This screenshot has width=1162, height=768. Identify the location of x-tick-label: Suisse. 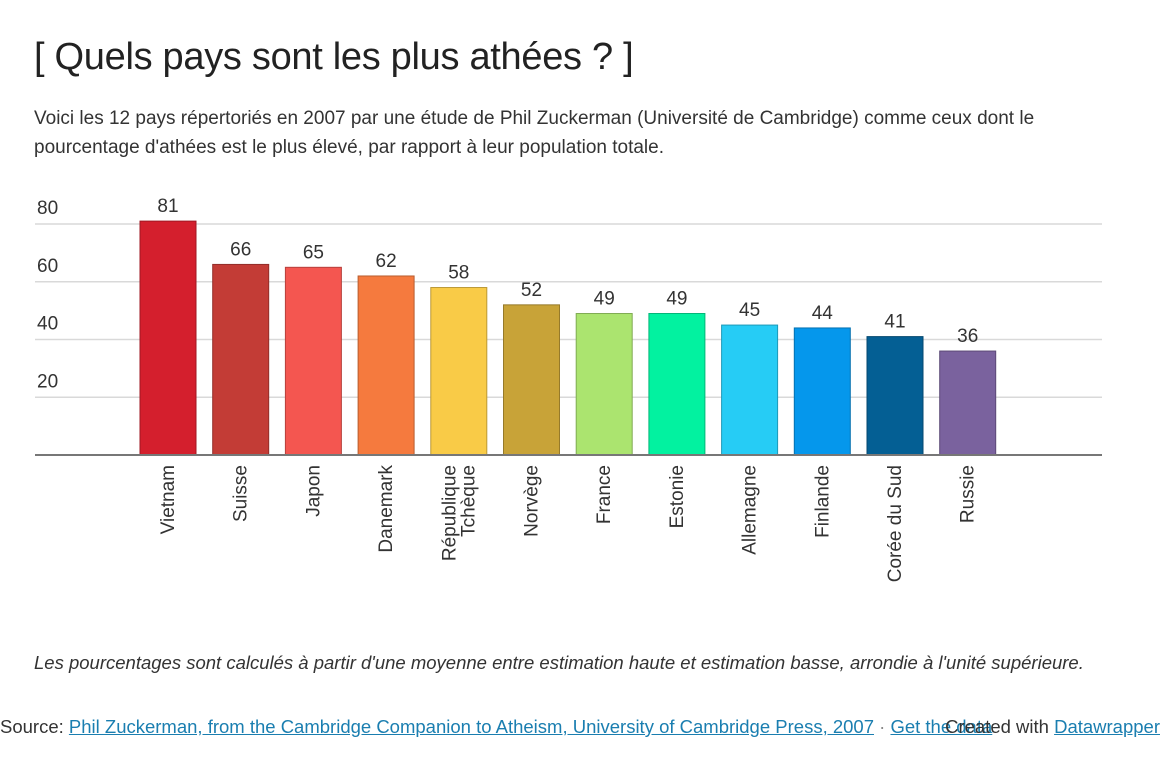
(241, 493).